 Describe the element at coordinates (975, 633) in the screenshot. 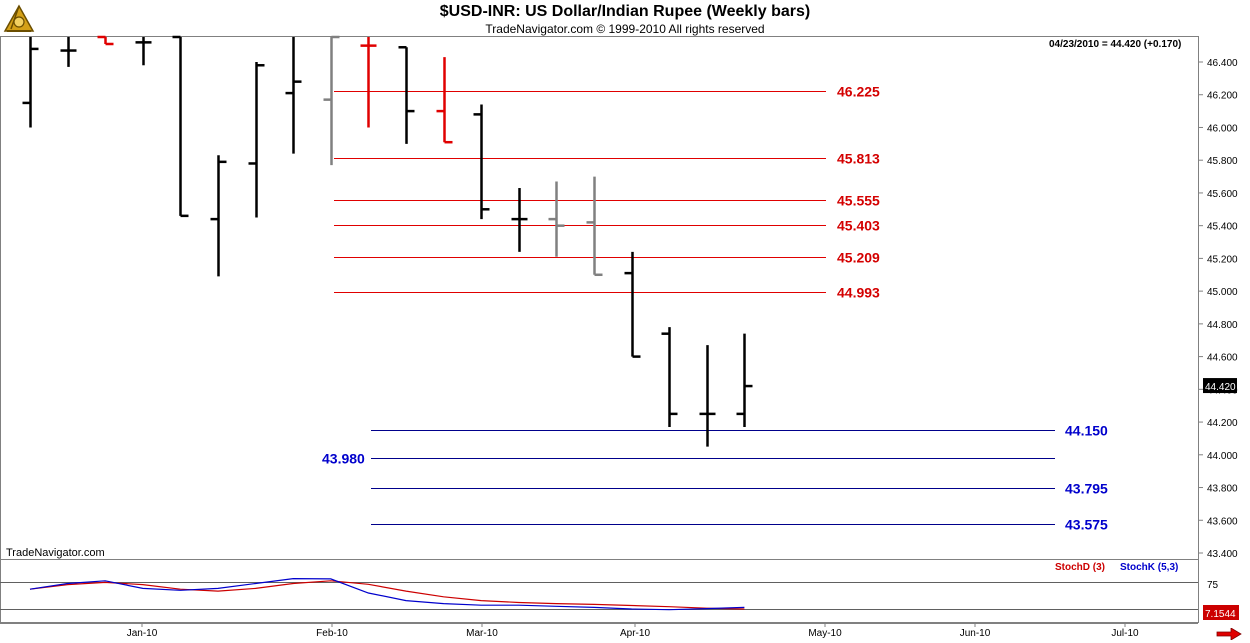

I see `x-tick-label: Jun-10` at that location.